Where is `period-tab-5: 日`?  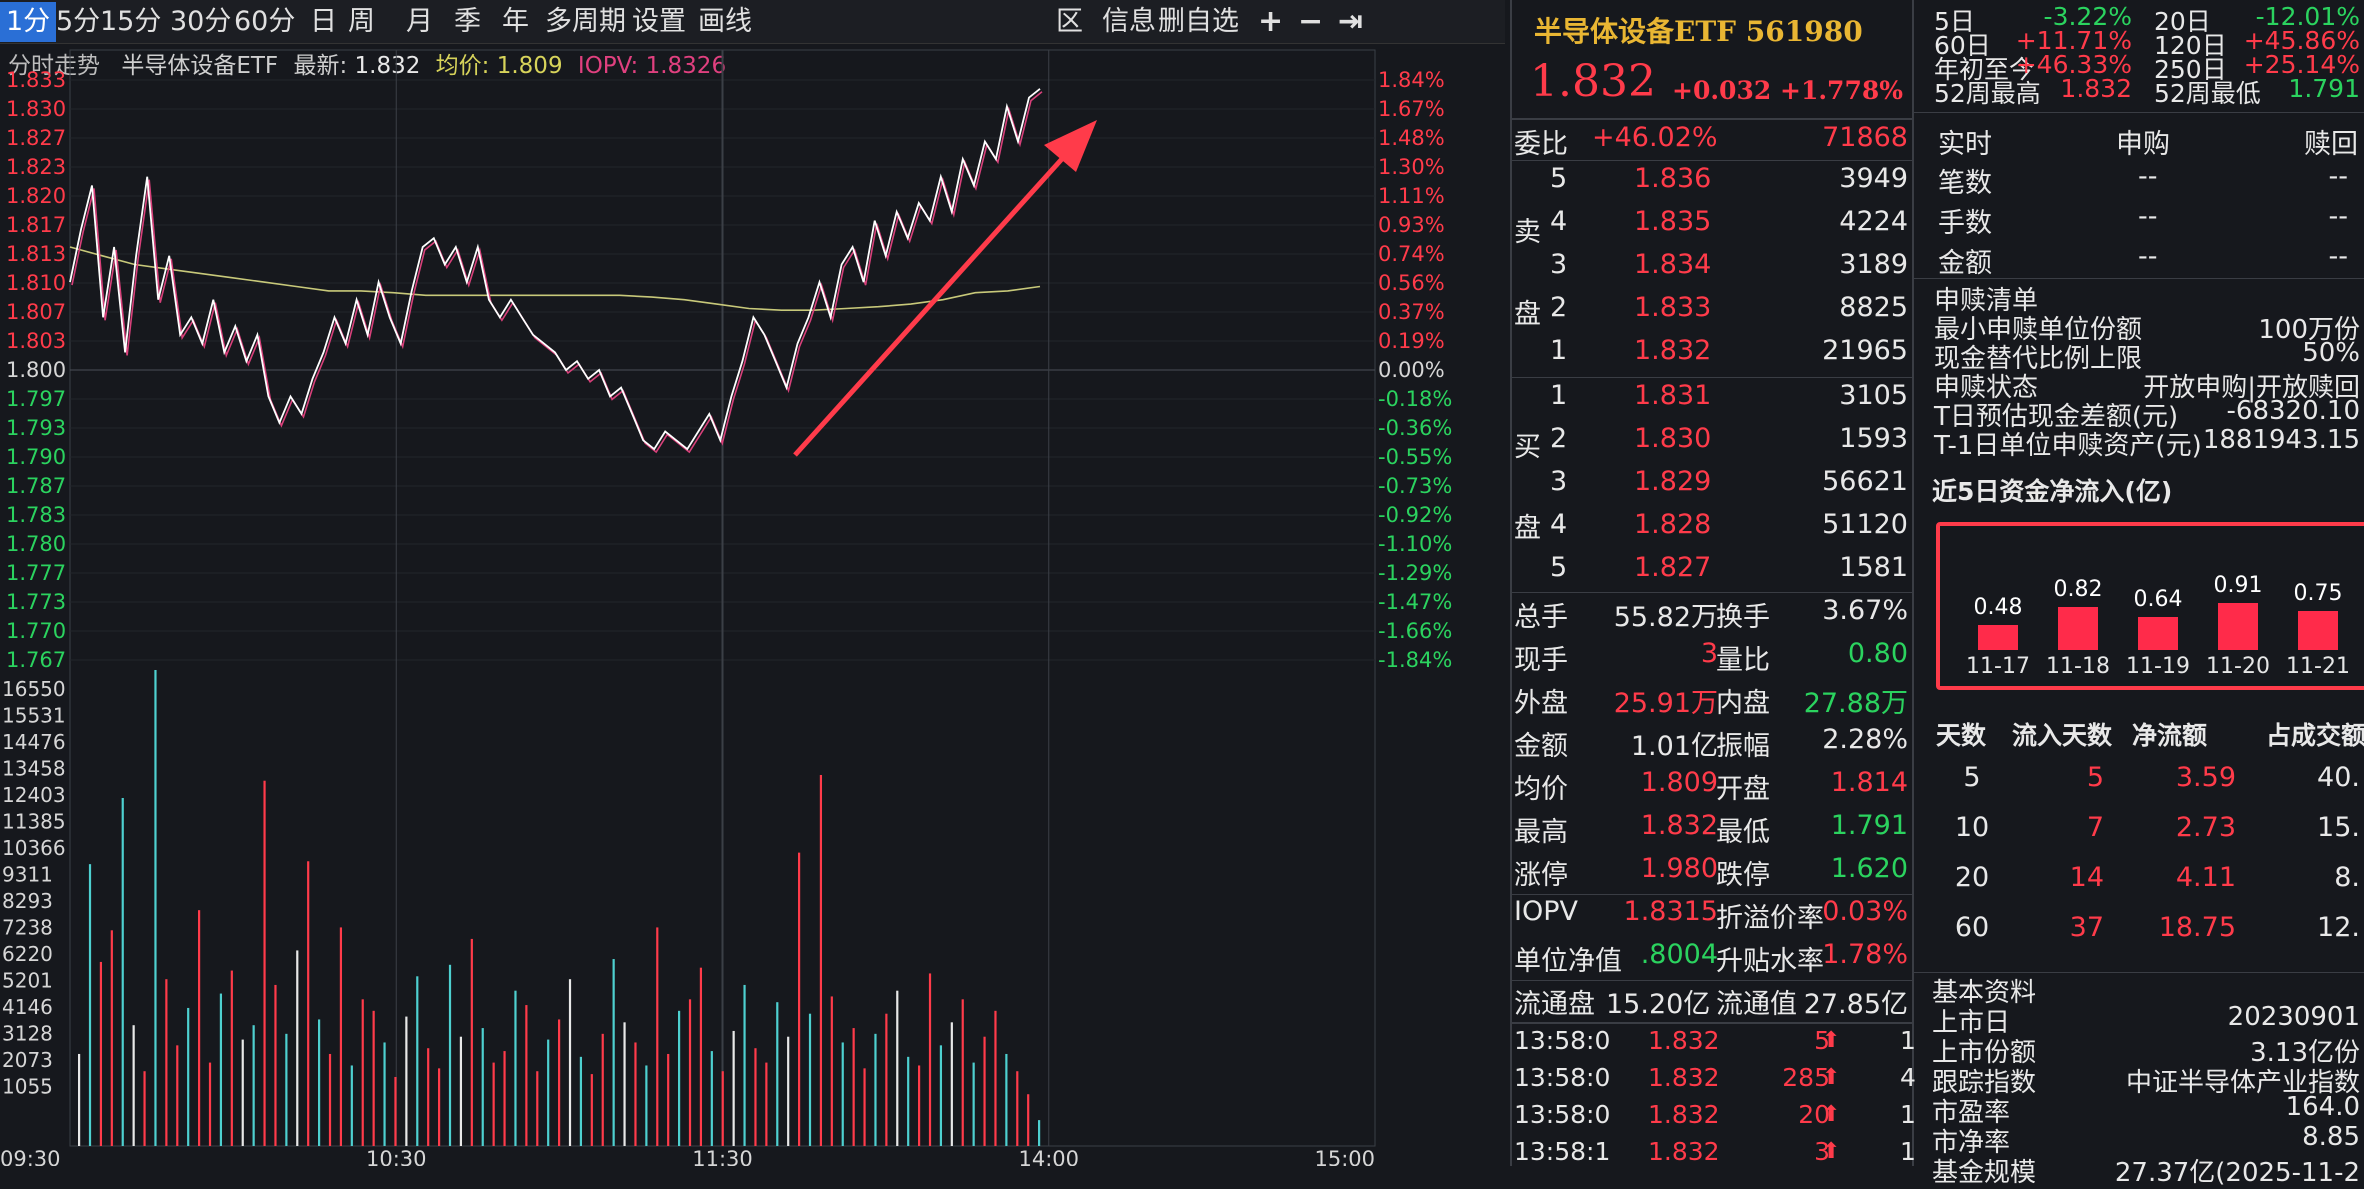
period-tab-5: 日 is located at coordinates (323, 21).